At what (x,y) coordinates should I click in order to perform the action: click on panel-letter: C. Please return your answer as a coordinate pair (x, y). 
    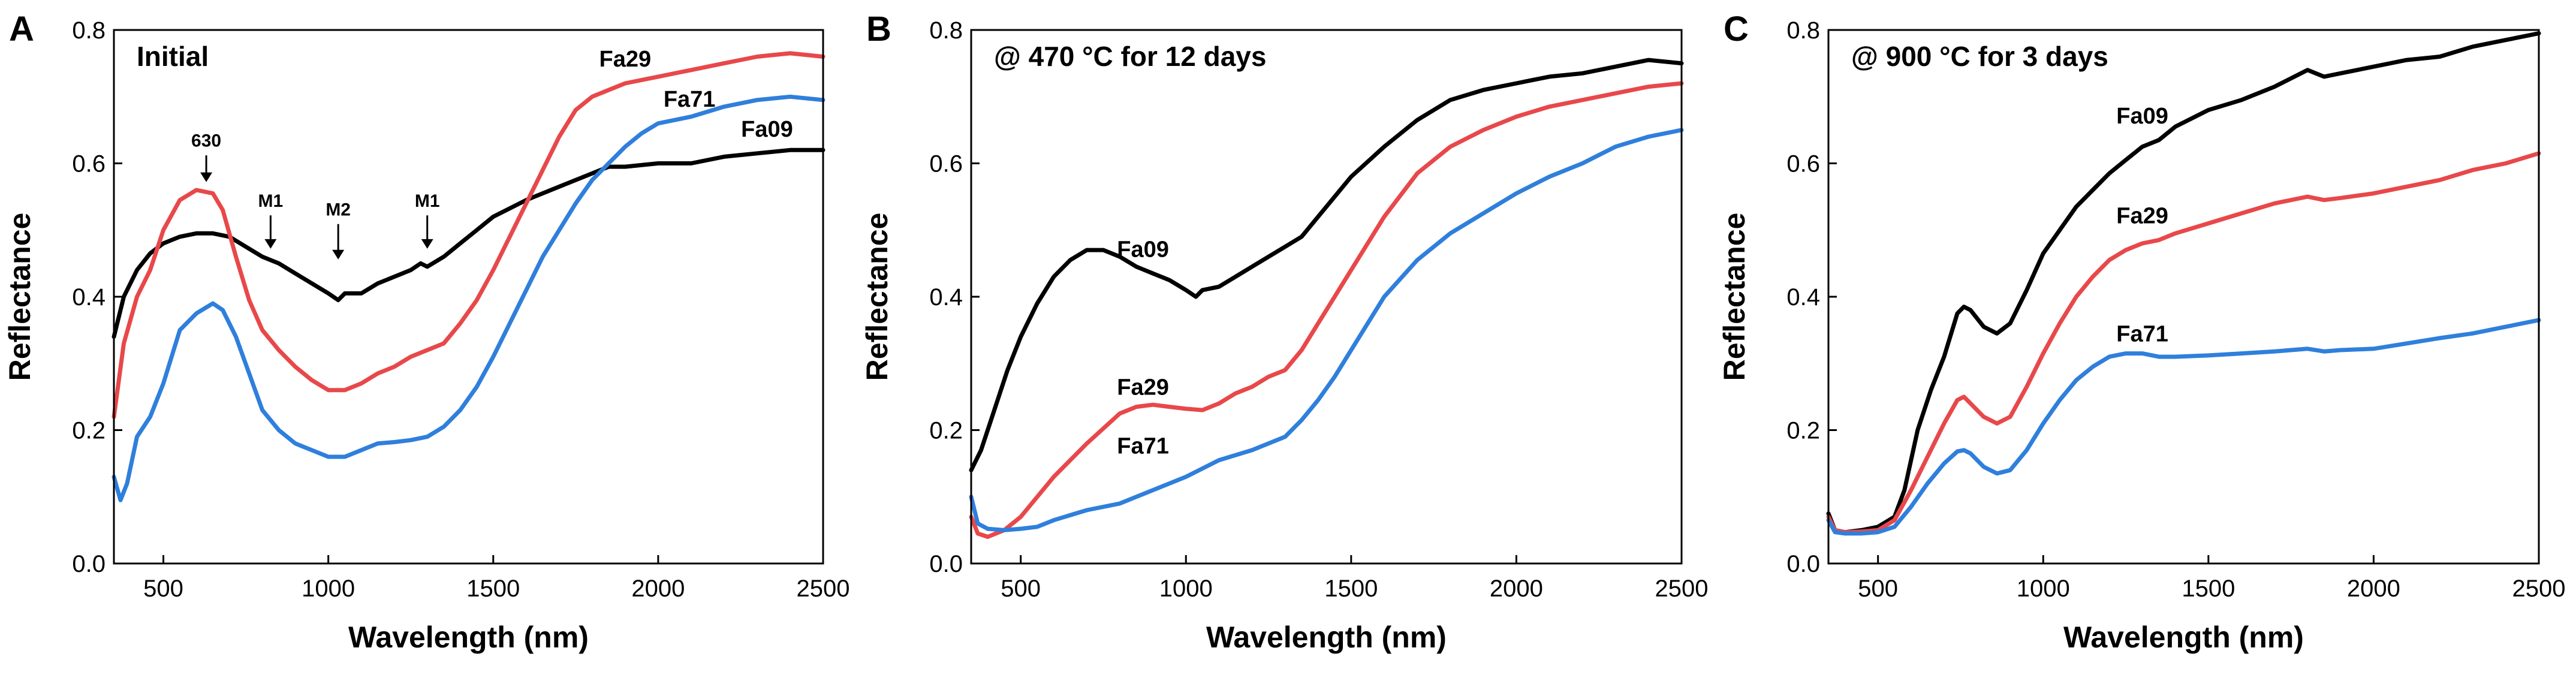
    Looking at the image, I should click on (1737, 29).